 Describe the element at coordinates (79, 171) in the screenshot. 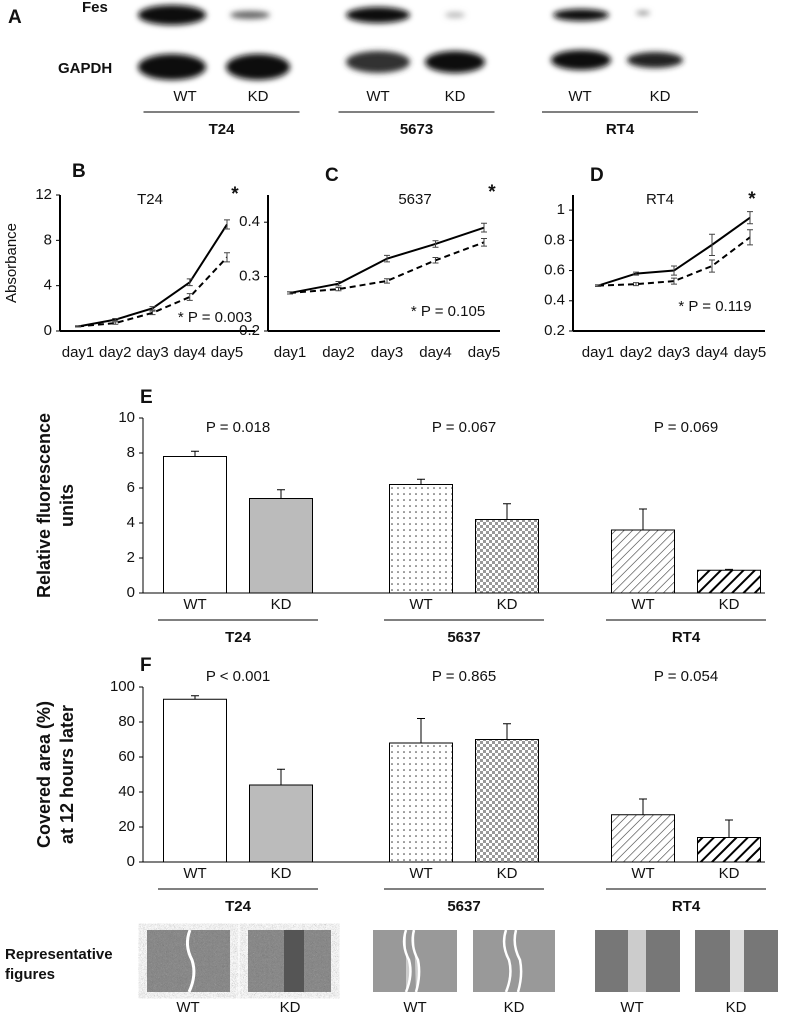

I see `panel-label: B` at that location.